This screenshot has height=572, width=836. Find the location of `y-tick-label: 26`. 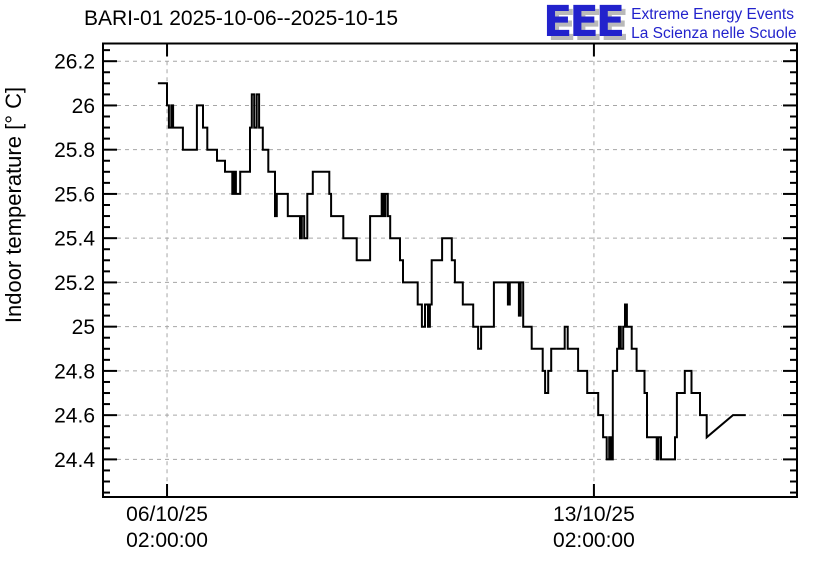

y-tick-label: 26 is located at coordinates (83, 106).